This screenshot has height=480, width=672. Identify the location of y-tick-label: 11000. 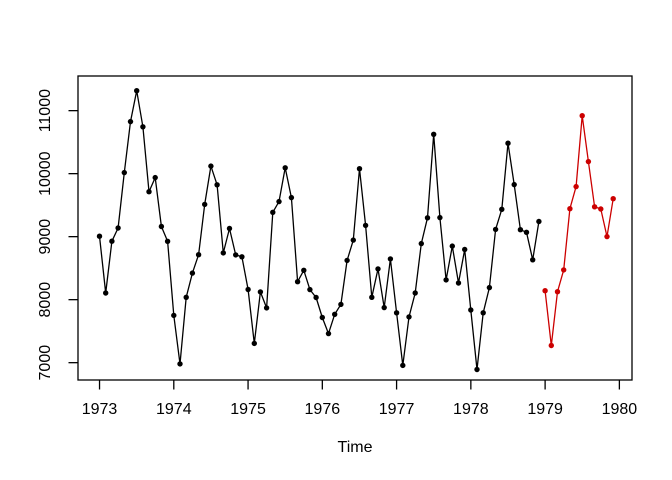
(45, 110).